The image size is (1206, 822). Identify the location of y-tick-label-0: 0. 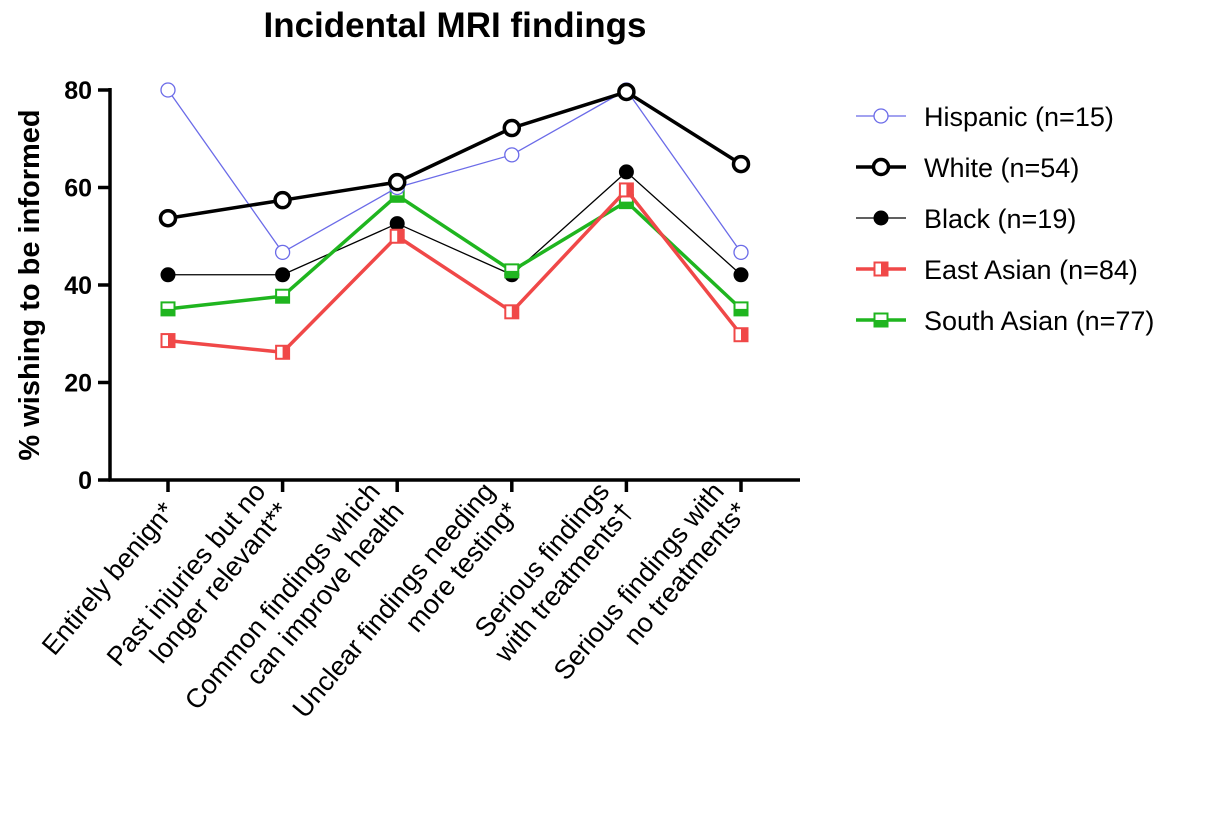
(85, 481).